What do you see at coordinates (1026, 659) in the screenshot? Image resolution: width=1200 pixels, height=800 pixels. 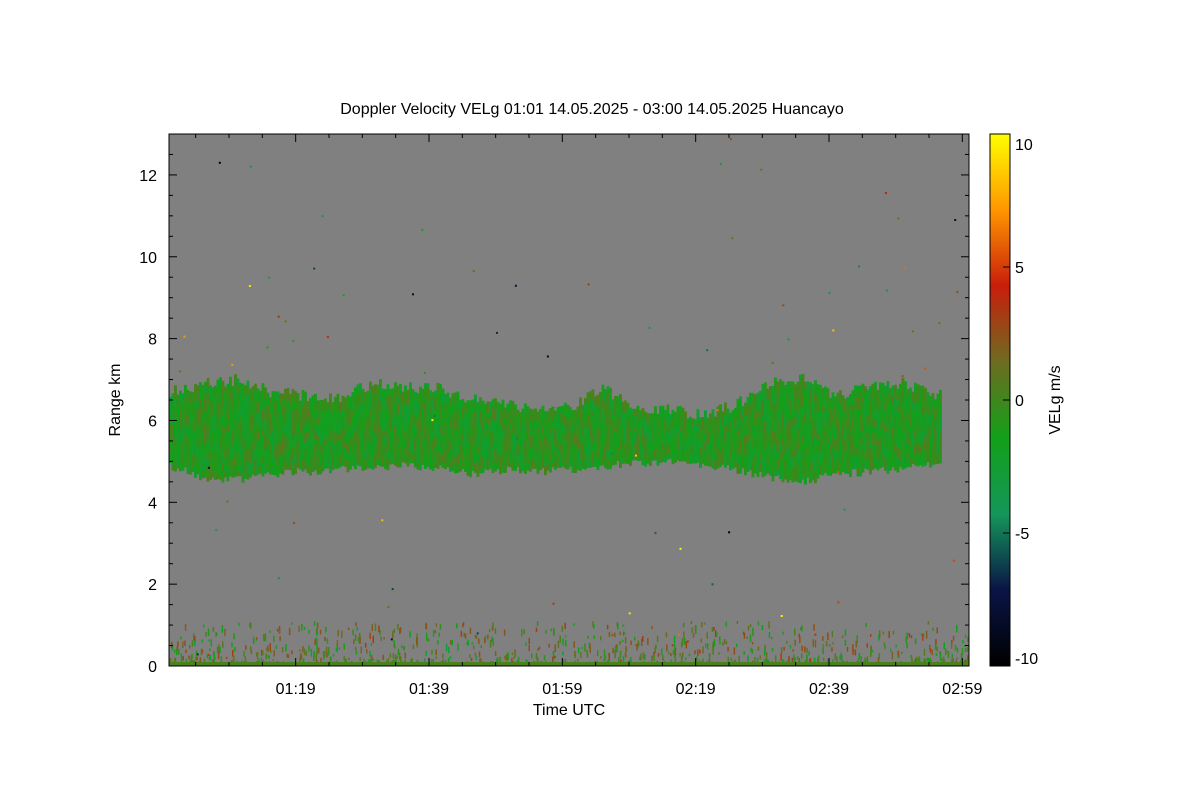 I see `colorbar-tick-label: -10` at bounding box center [1026, 659].